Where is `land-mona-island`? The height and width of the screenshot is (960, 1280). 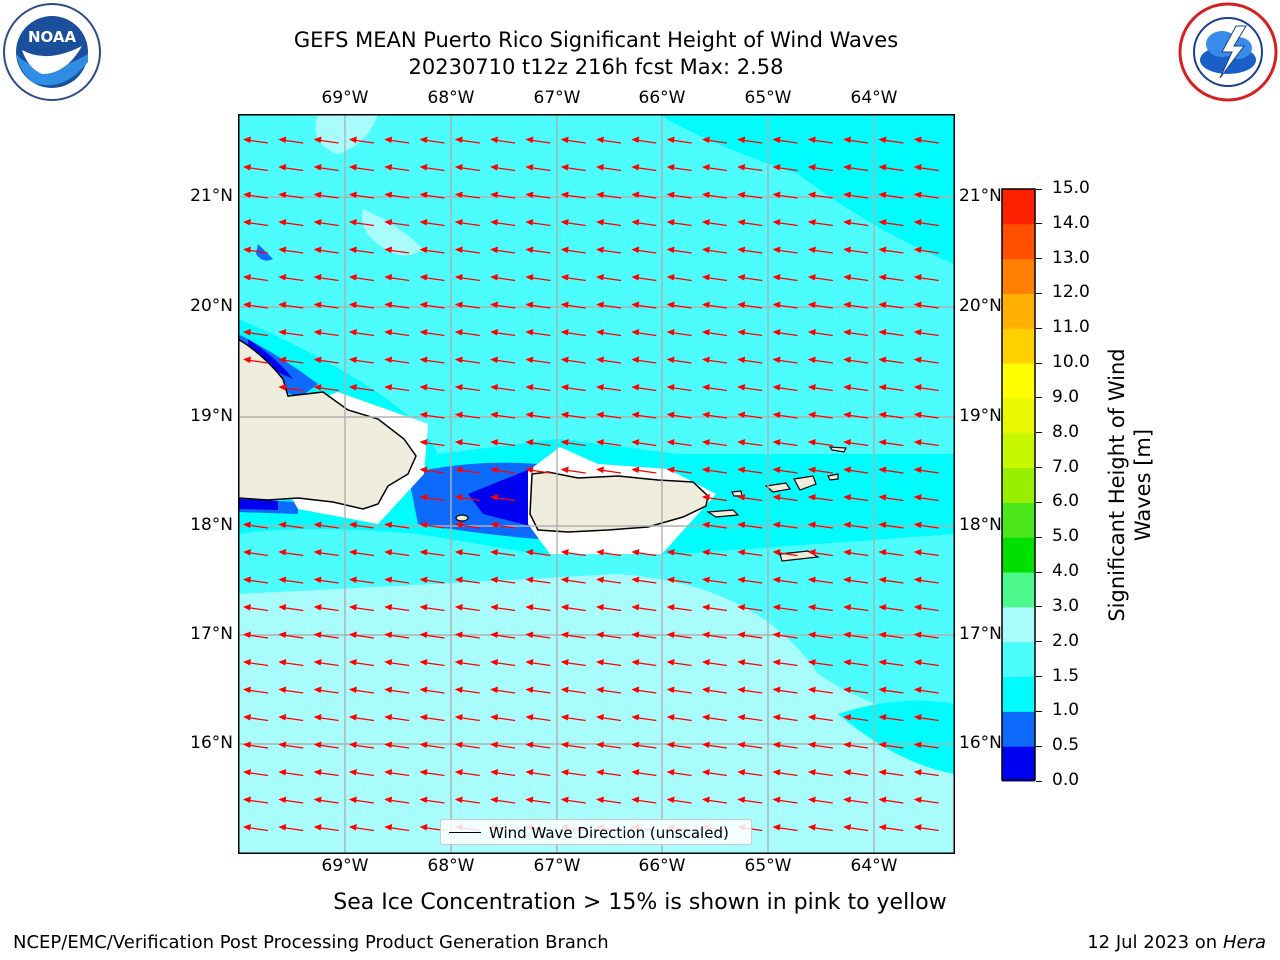 land-mona-island is located at coordinates (462, 518).